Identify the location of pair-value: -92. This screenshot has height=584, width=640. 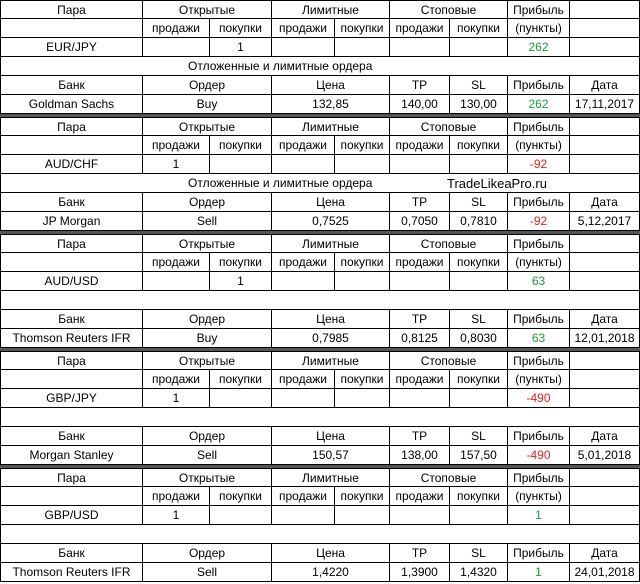
(539, 164).